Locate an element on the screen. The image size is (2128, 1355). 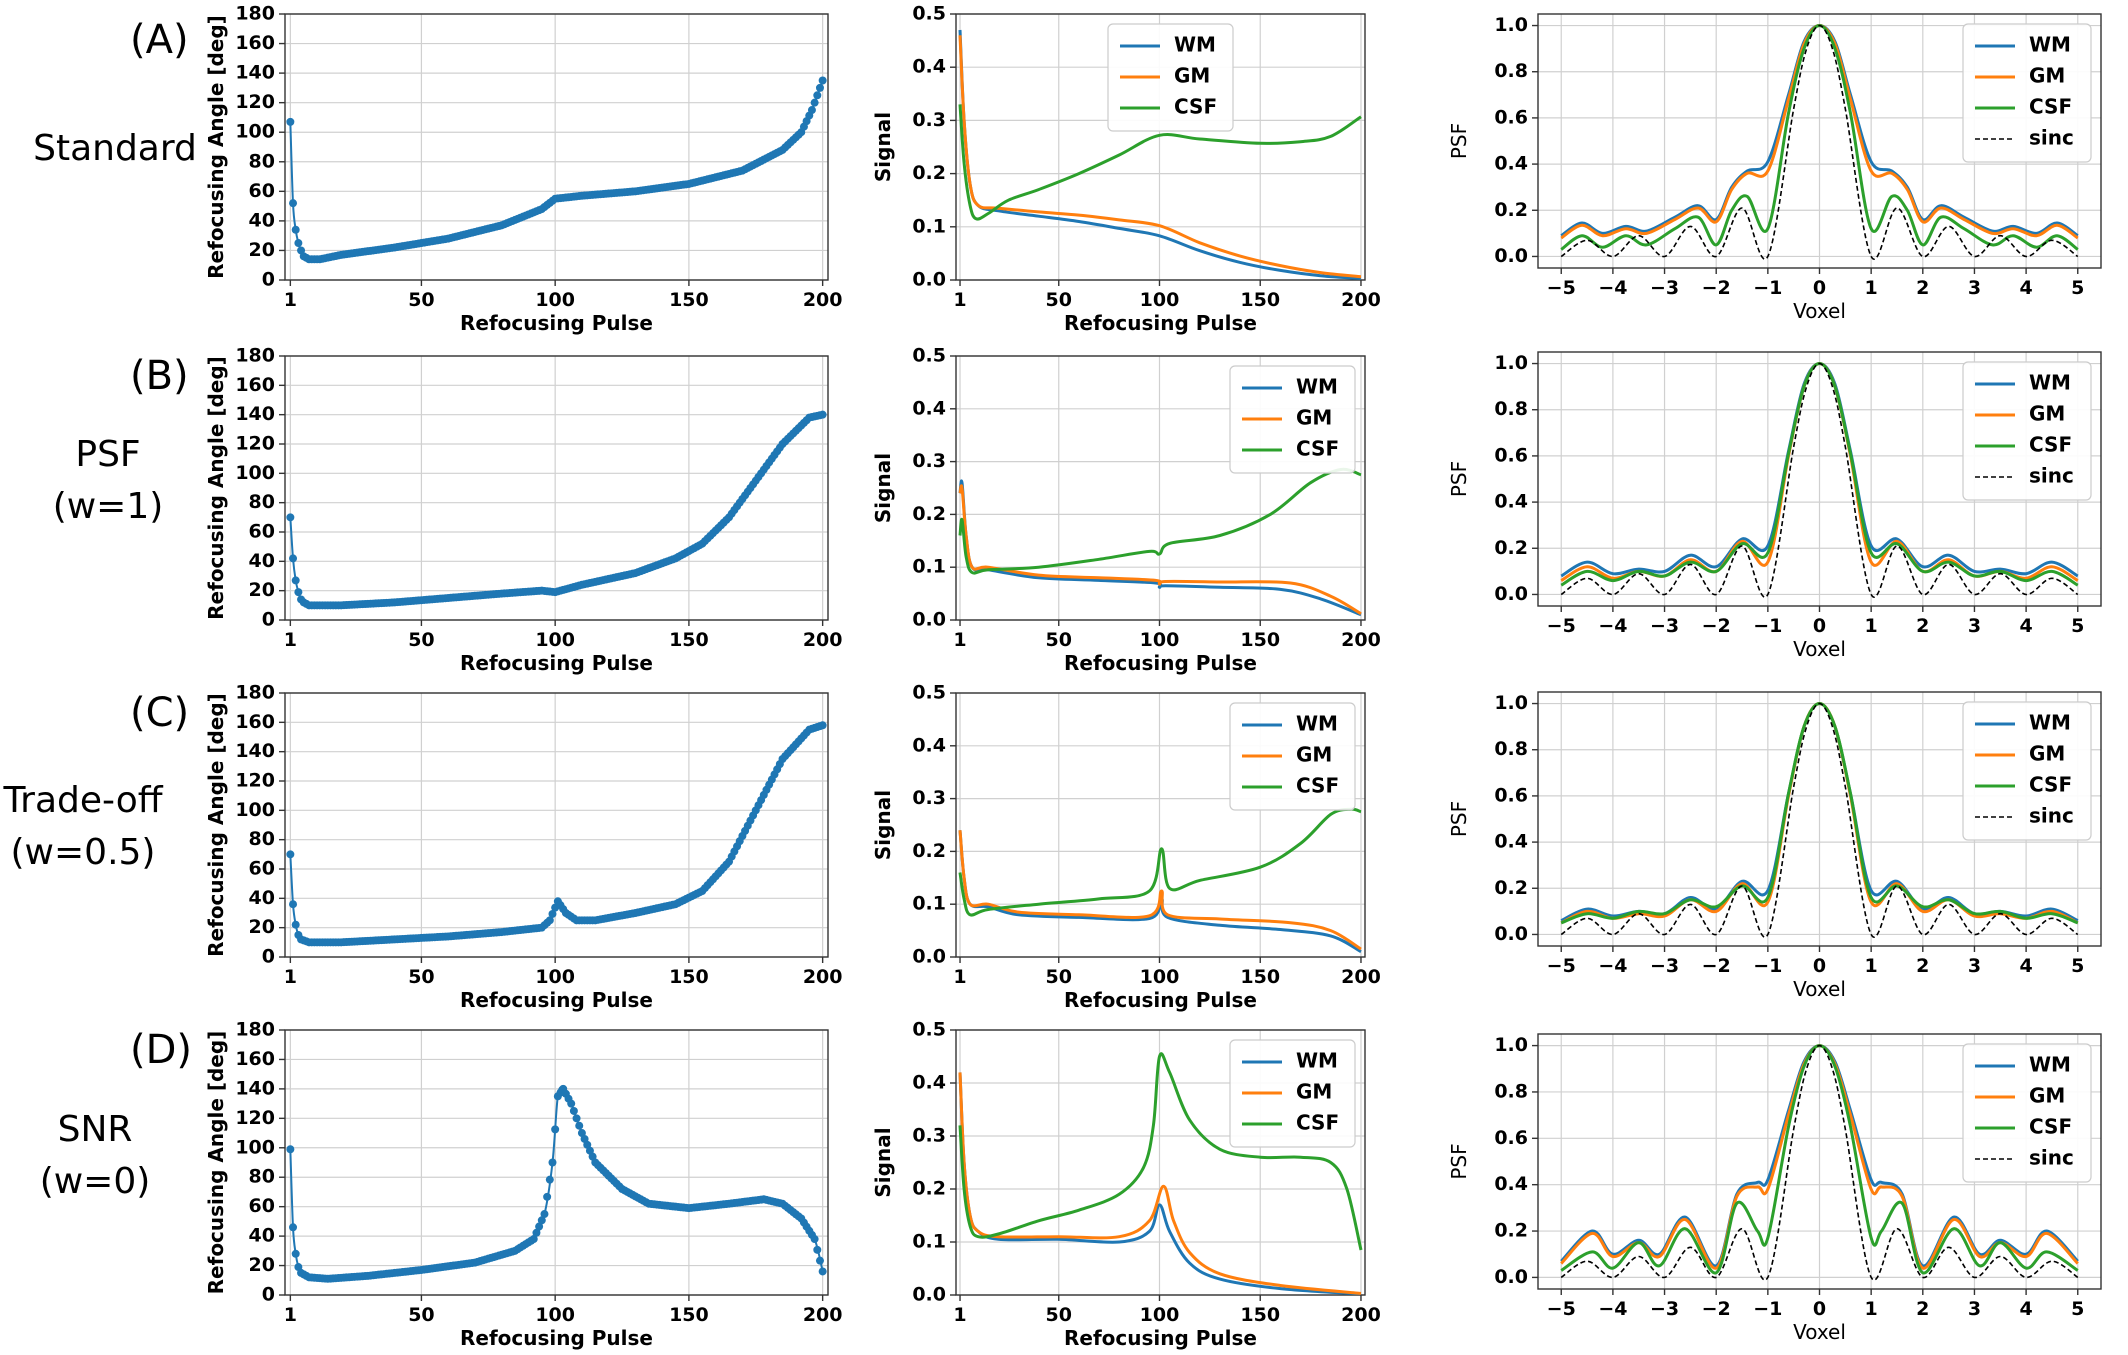
row-label-line: (w=0) is located at coordinates (95, 1181).